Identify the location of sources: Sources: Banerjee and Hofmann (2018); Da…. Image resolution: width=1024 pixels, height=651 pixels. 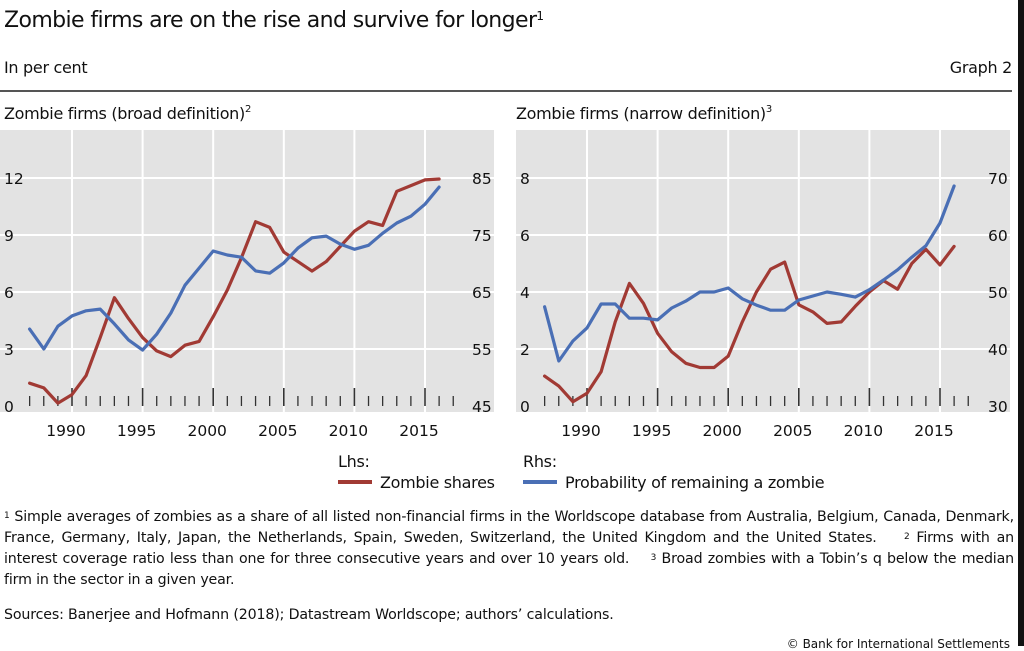
(309, 615).